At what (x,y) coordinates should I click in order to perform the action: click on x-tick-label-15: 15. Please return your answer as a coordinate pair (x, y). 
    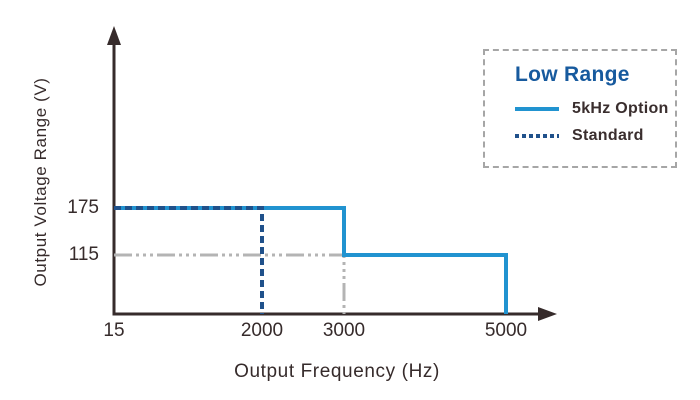
    Looking at the image, I should click on (114, 330).